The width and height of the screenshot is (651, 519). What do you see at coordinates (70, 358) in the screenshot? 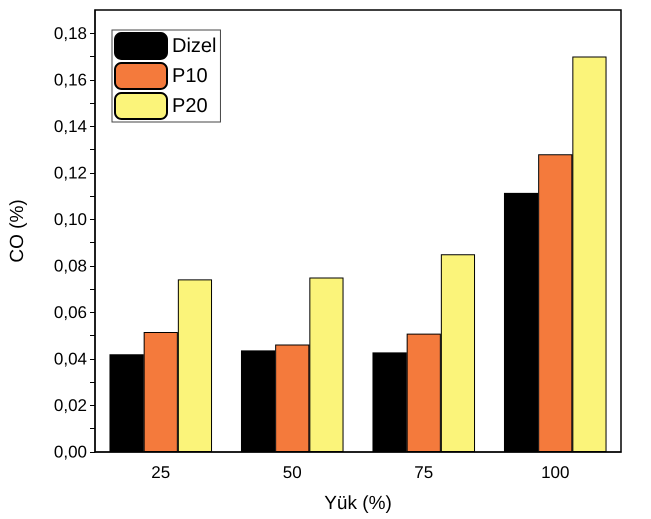
I see `y-tick-label: 0,04` at bounding box center [70, 358].